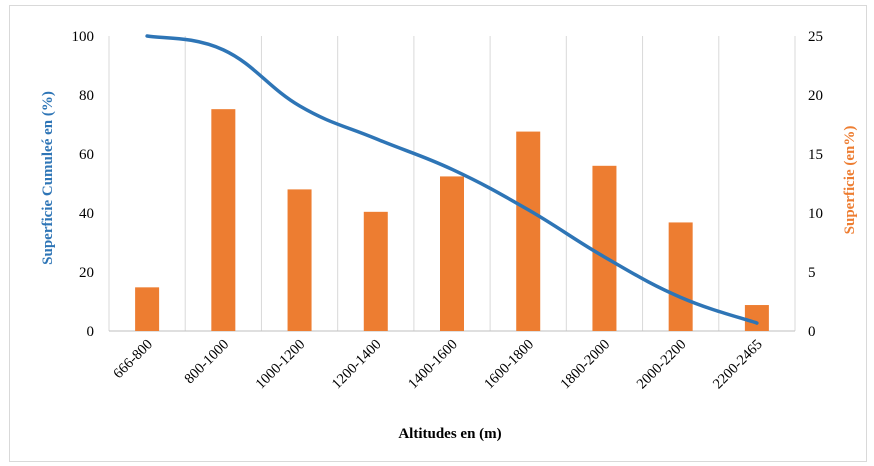  What do you see at coordinates (815, 37) in the screenshot?
I see `right-tick-label: 25` at bounding box center [815, 37].